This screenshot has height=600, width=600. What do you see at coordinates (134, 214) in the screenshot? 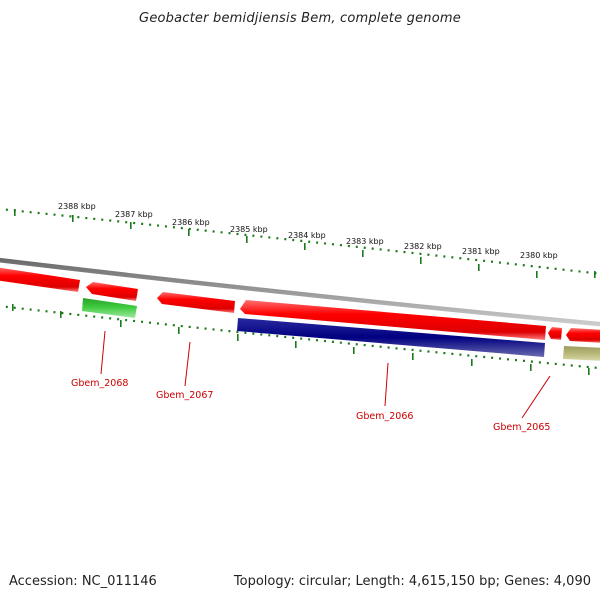
I see `scale-label-2387: 2387 kbp` at bounding box center [134, 214].